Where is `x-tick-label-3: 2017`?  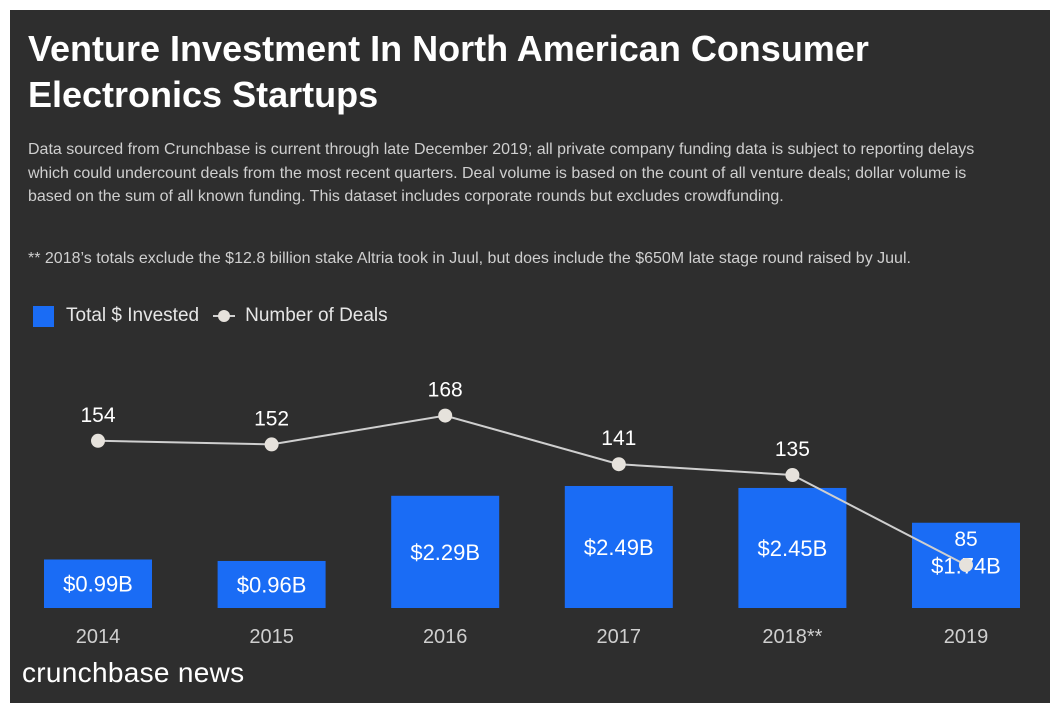
x-tick-label-3: 2017 is located at coordinates (619, 637).